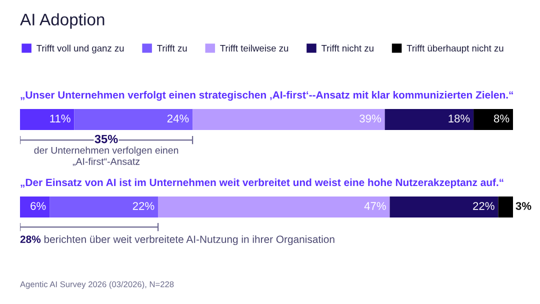 The width and height of the screenshot is (540, 304). What do you see at coordinates (178, 118) in the screenshot?
I see `data-label: 24%` at bounding box center [178, 118].